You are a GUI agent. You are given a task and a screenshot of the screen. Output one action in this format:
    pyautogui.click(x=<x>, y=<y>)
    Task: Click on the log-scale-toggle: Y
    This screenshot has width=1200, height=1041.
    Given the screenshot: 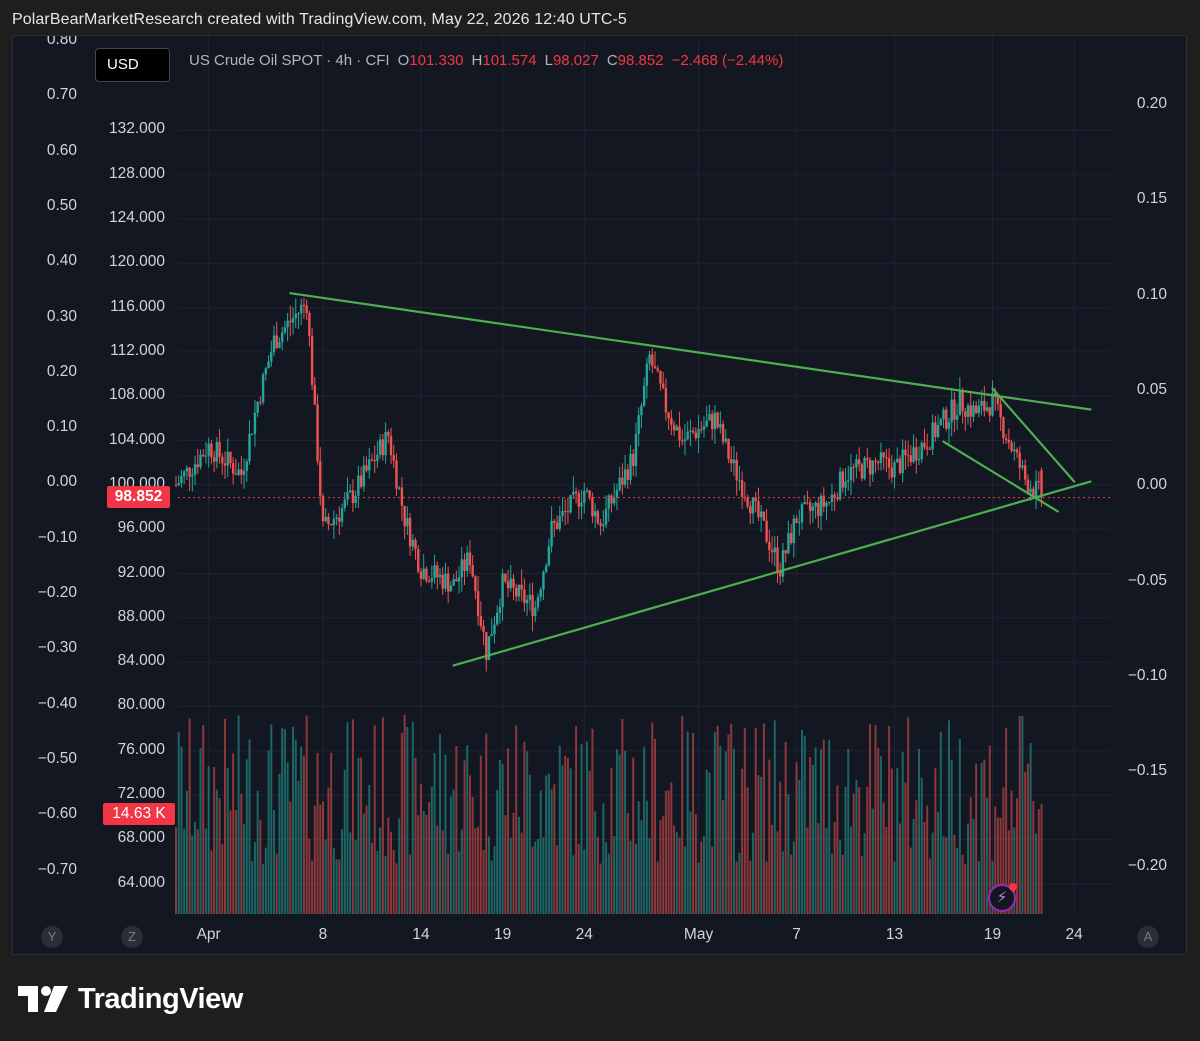 What is the action you would take?
    pyautogui.click(x=52, y=937)
    